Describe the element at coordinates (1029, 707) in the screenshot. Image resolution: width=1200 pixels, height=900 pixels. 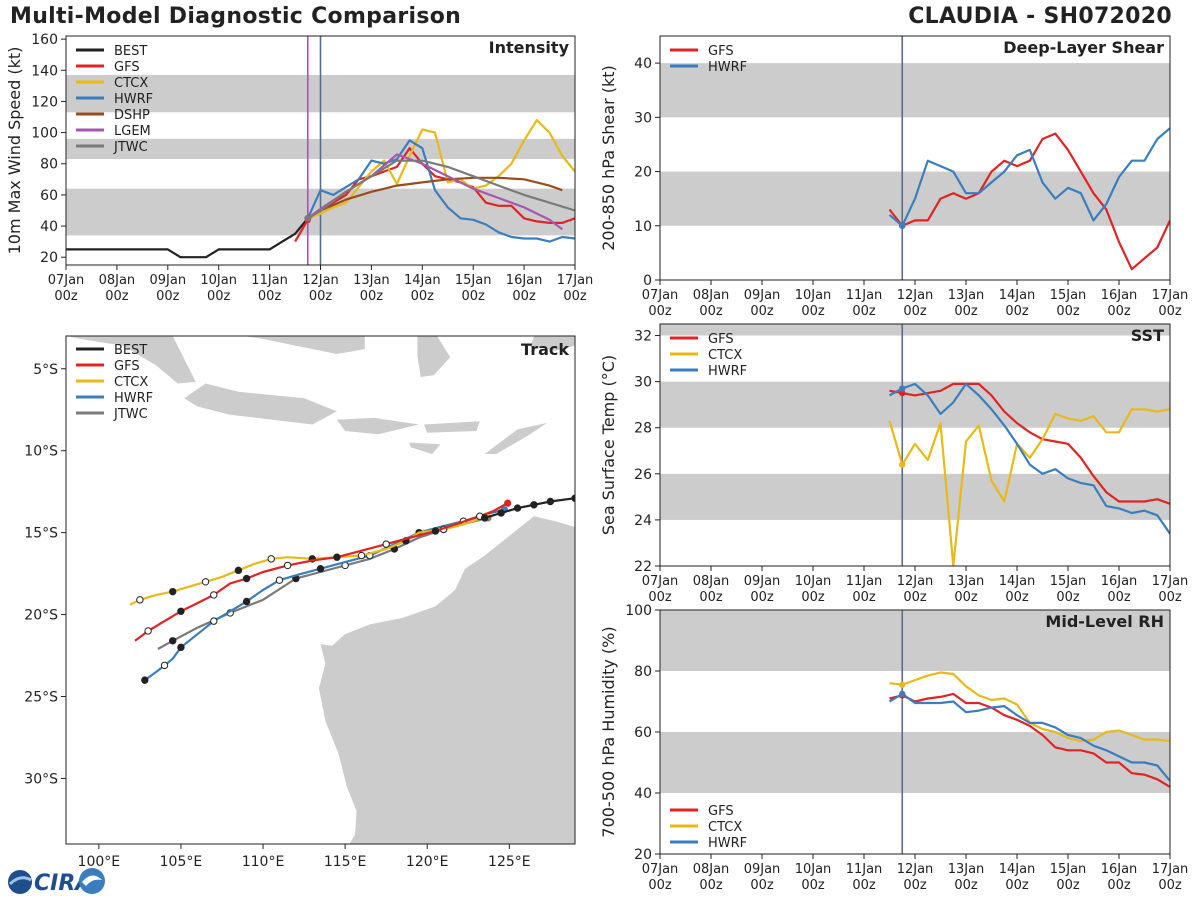
I see `rh-series-ctcx` at that location.